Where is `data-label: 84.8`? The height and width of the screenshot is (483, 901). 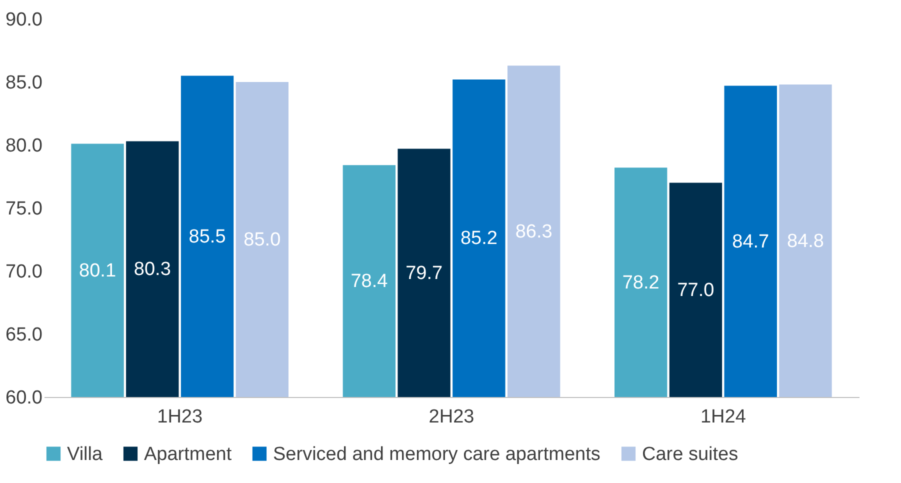
data-label: 84.8 is located at coordinates (805, 241).